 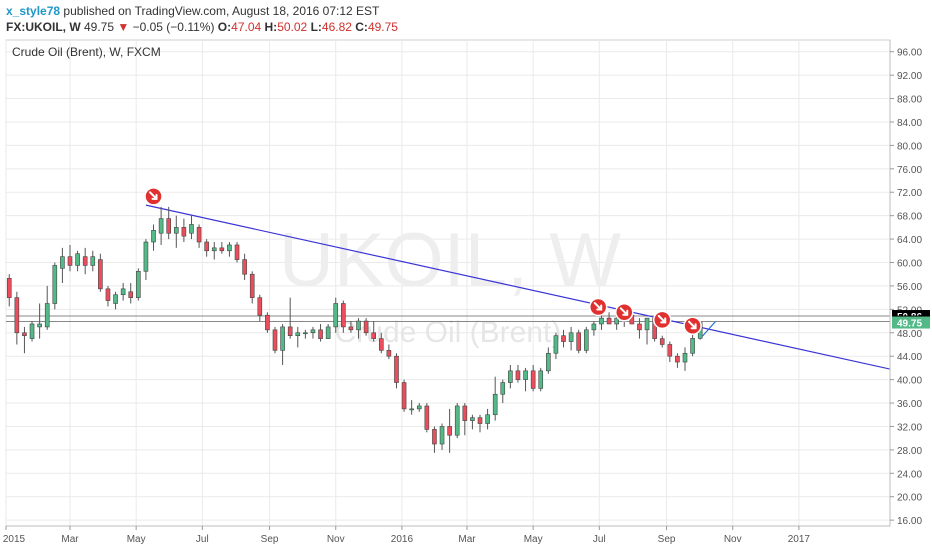 I want to click on y-tick-label: 68.00, so click(x=909, y=217).